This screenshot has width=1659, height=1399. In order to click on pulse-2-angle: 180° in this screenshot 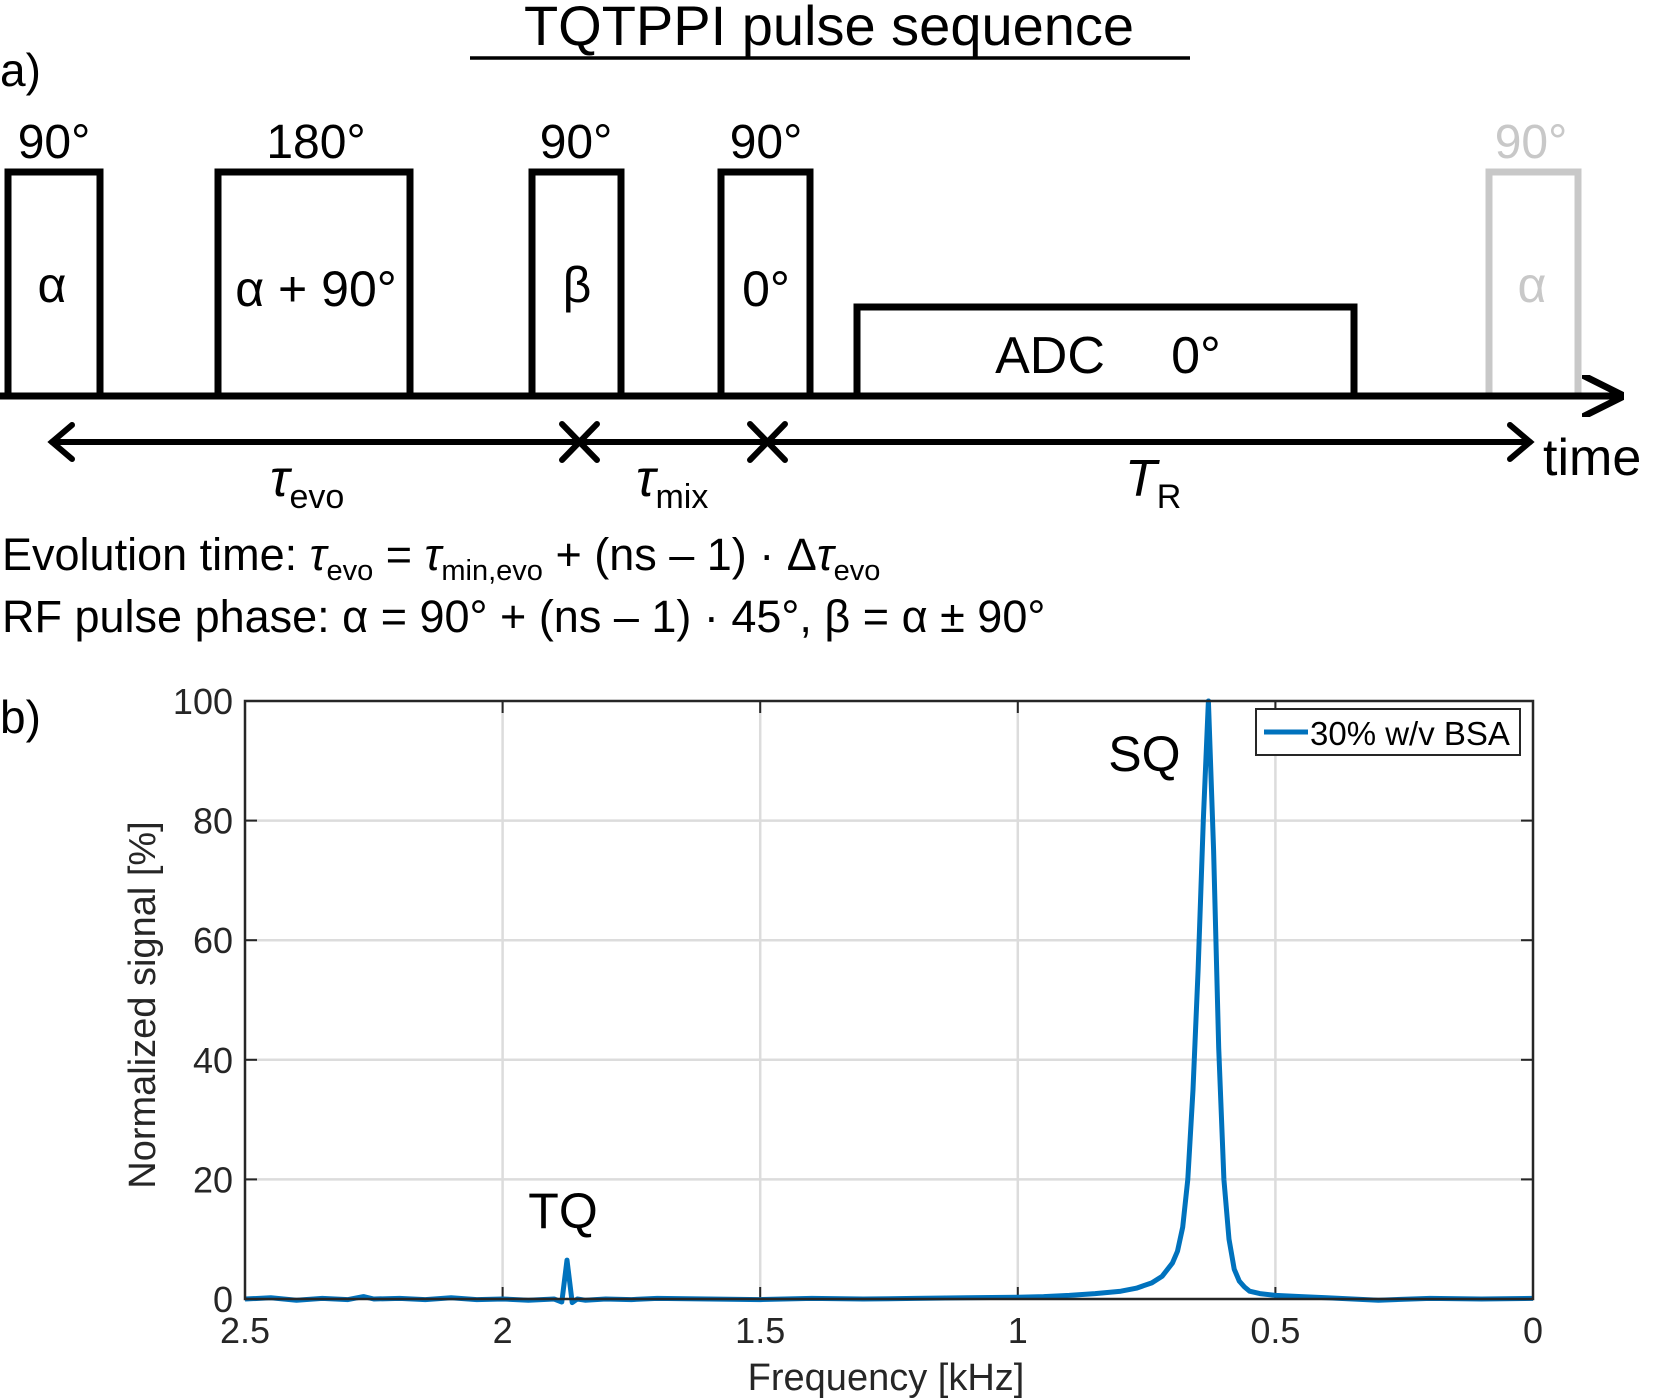, I will do `click(315, 142)`.